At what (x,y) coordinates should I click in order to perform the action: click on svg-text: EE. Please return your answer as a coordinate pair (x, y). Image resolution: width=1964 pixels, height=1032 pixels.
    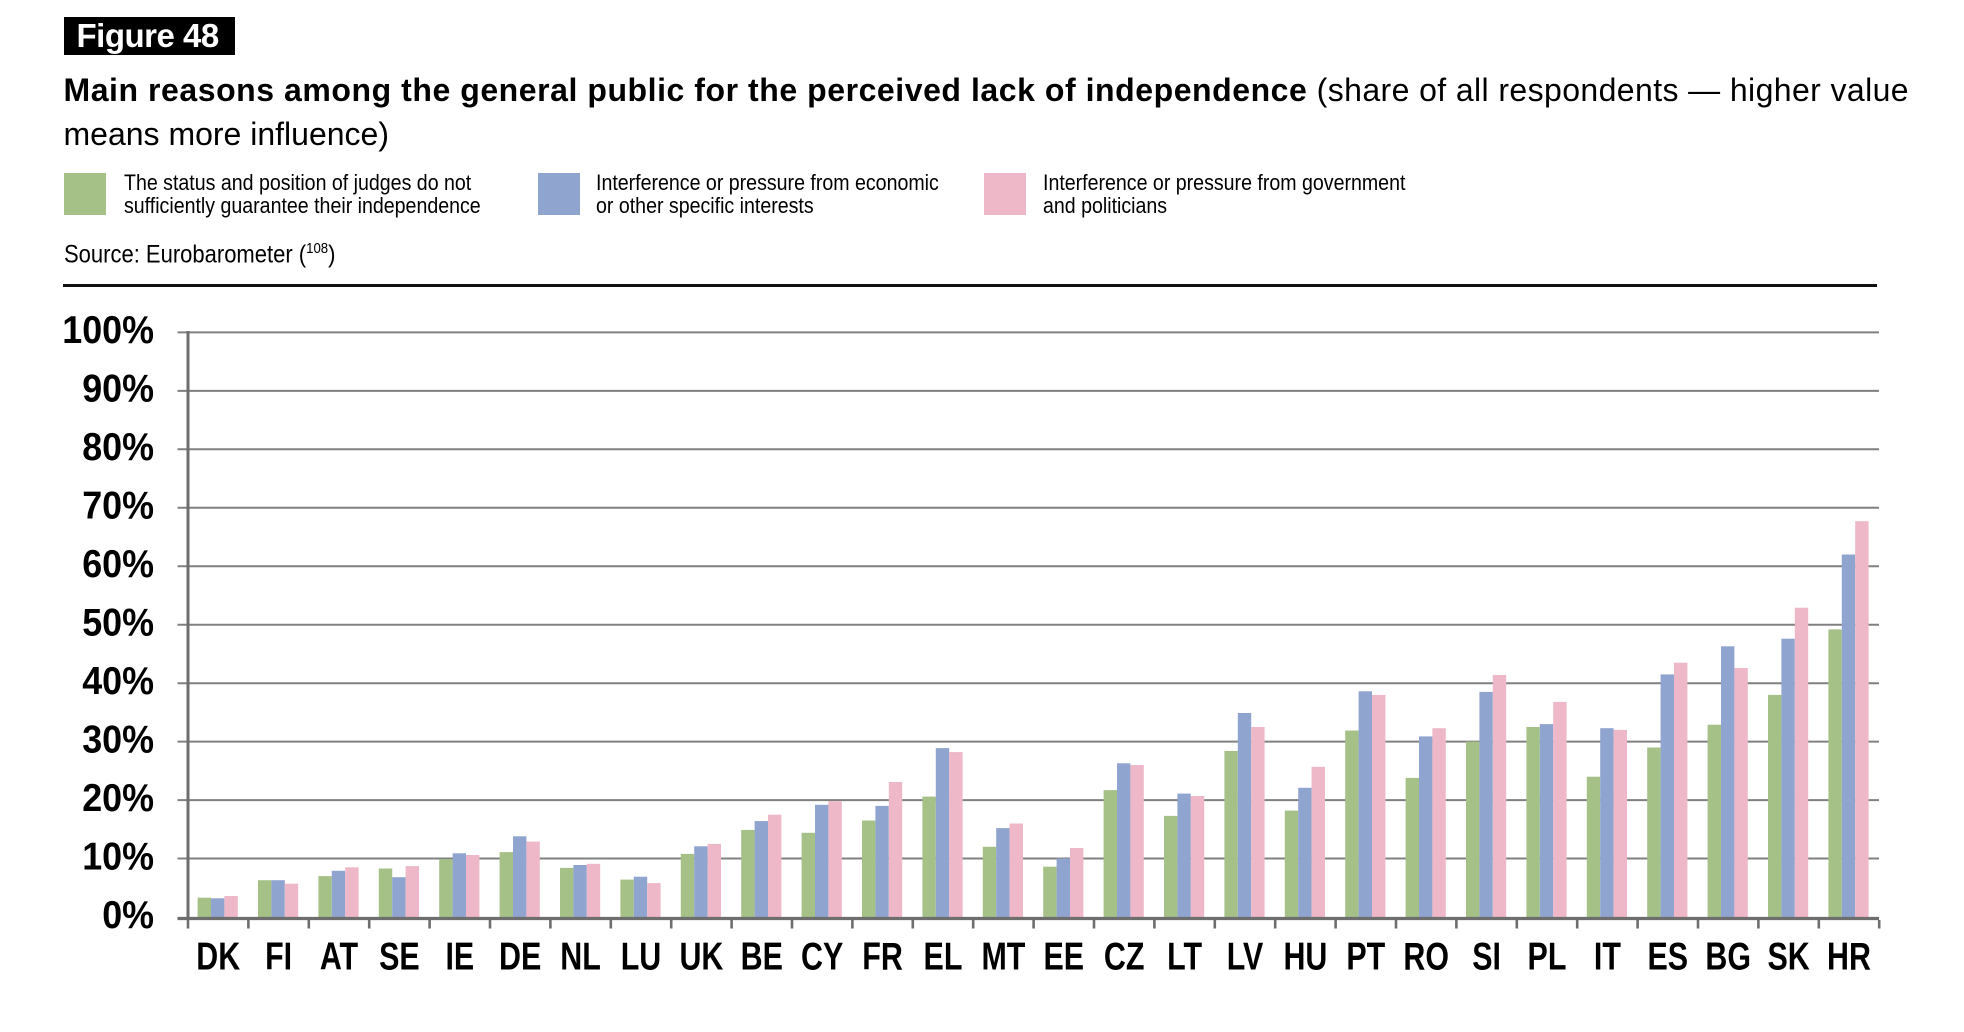
    Looking at the image, I should click on (1064, 957).